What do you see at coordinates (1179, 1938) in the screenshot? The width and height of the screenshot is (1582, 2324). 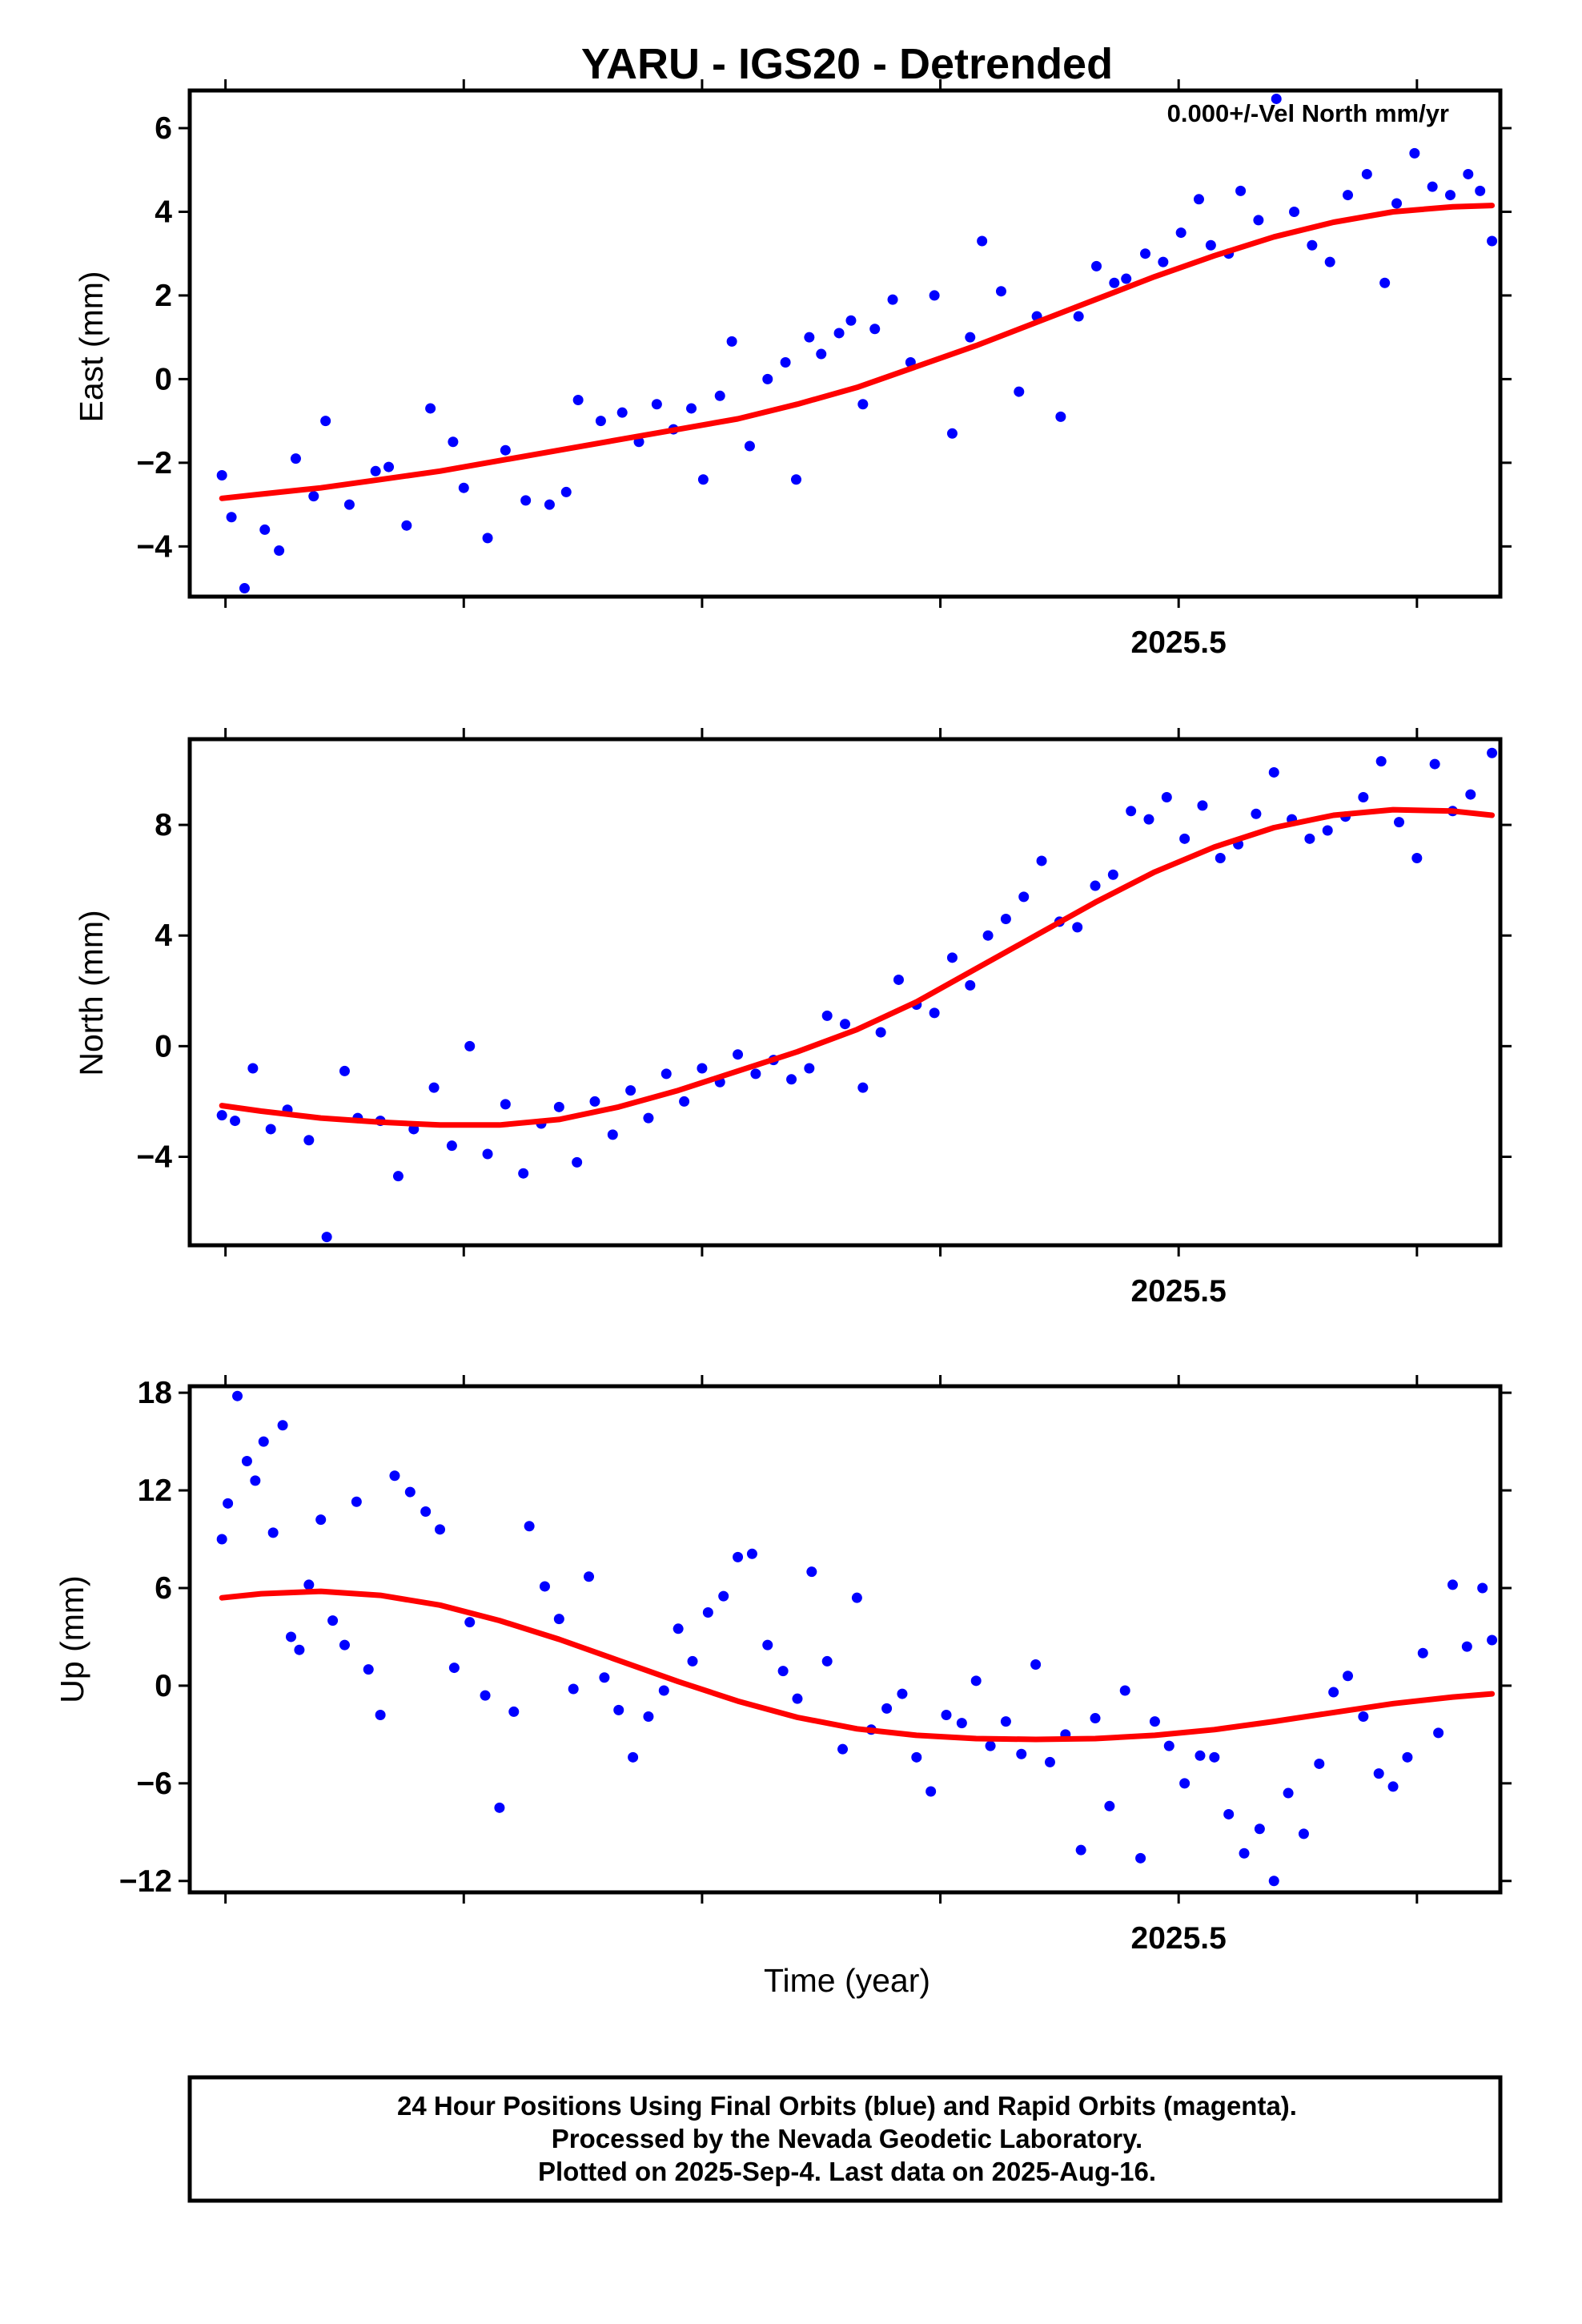 I see `up-xtick-label: 2025.5` at bounding box center [1179, 1938].